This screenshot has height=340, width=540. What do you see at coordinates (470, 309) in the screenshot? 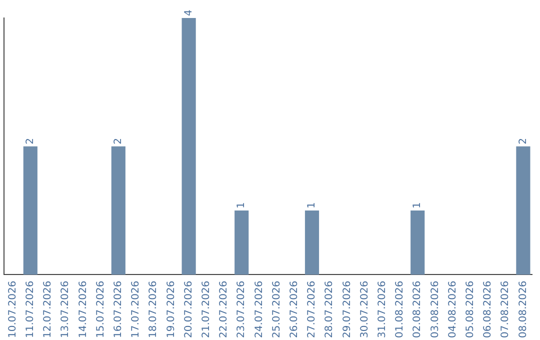
I see `x-tick-label: 05.08.2026` at bounding box center [470, 309].